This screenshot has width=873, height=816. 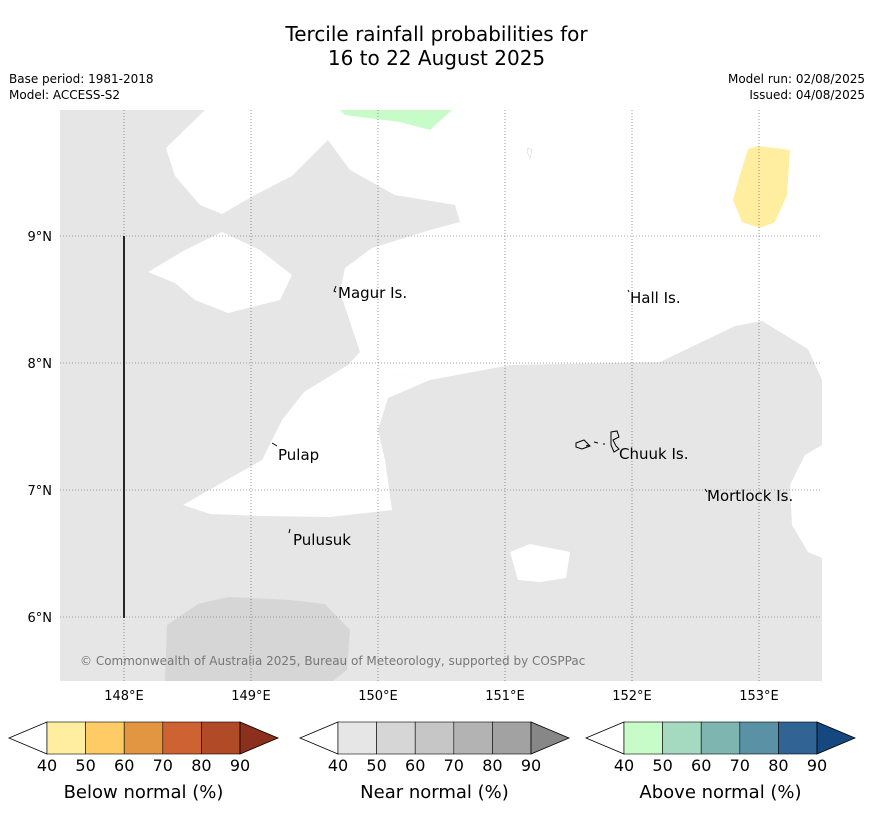 What do you see at coordinates (298, 455) in the screenshot?
I see `island-label-pulap: Pulap` at bounding box center [298, 455].